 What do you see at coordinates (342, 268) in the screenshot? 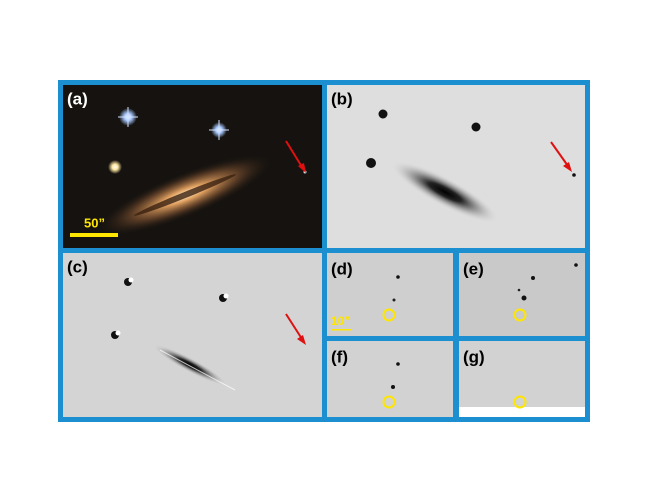
I see `panel-label: (d)` at bounding box center [342, 268].